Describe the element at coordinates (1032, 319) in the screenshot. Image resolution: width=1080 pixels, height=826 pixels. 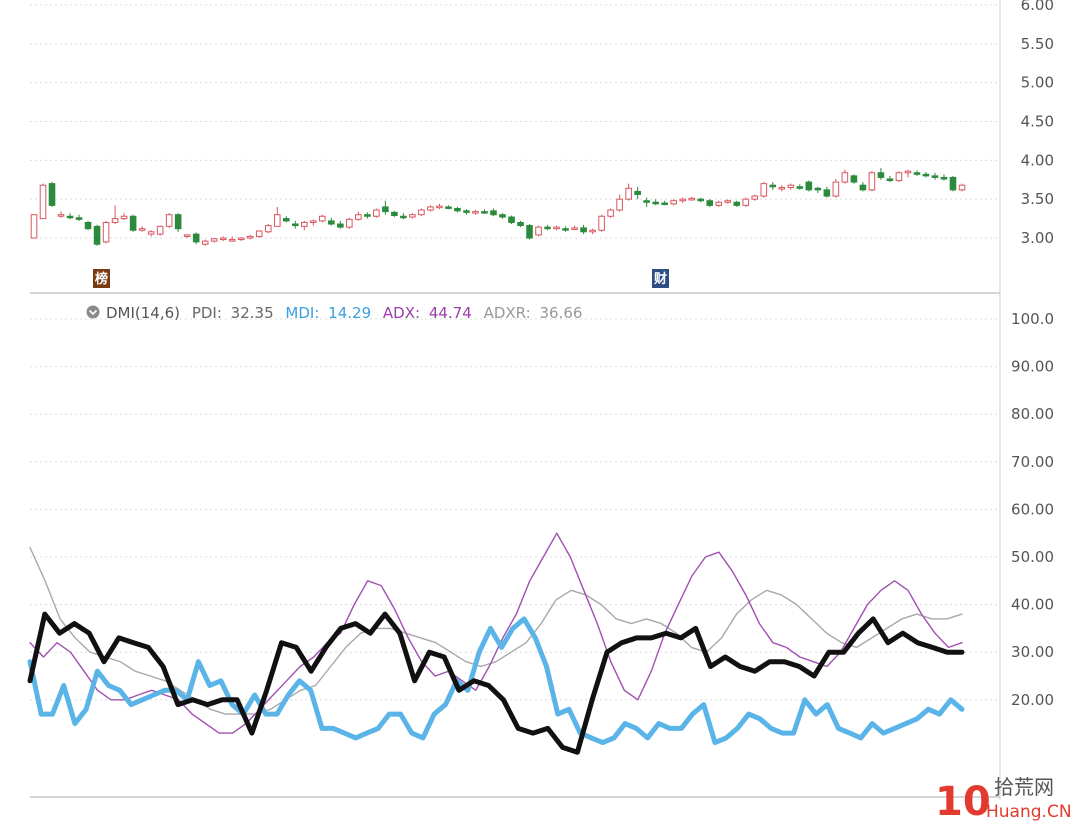
I see `dmi-y-tick-label: 100.0` at that location.